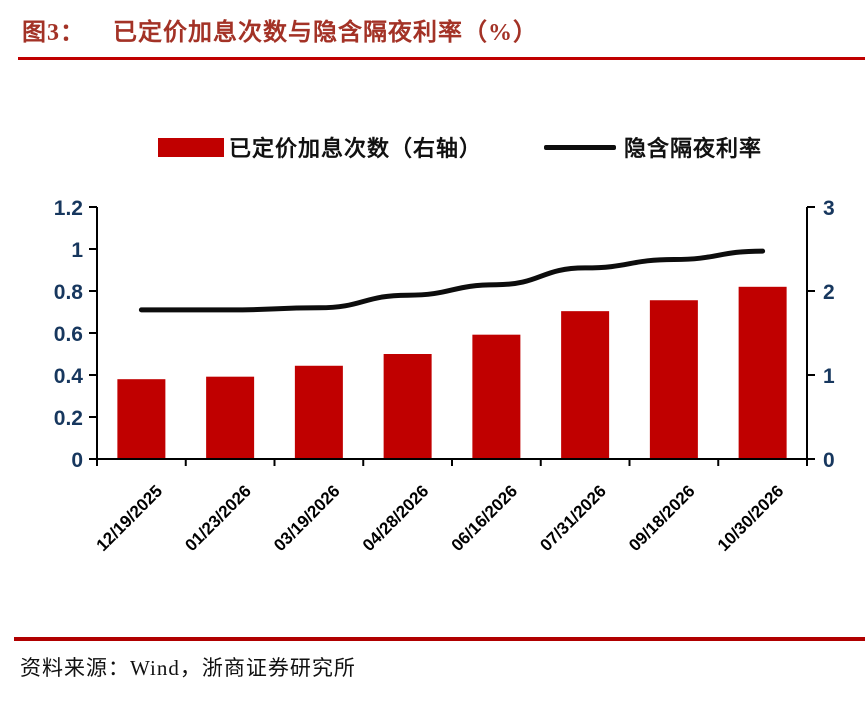 This screenshot has height=715, width=865. What do you see at coordinates (69, 376) in the screenshot?
I see `left-axis-tick-label: 0.4` at bounding box center [69, 376].